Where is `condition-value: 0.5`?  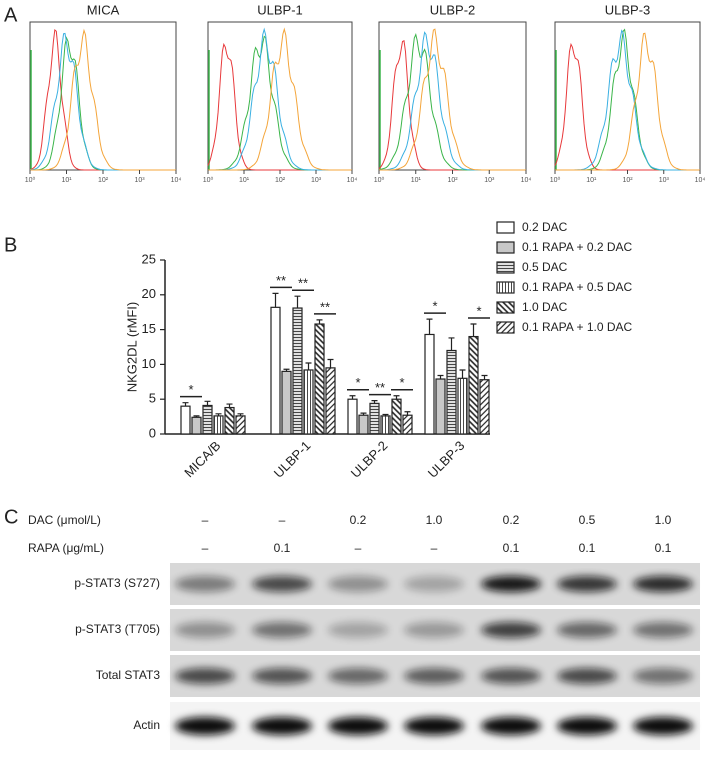
condition-value: 0.5 is located at coordinates (587, 520).